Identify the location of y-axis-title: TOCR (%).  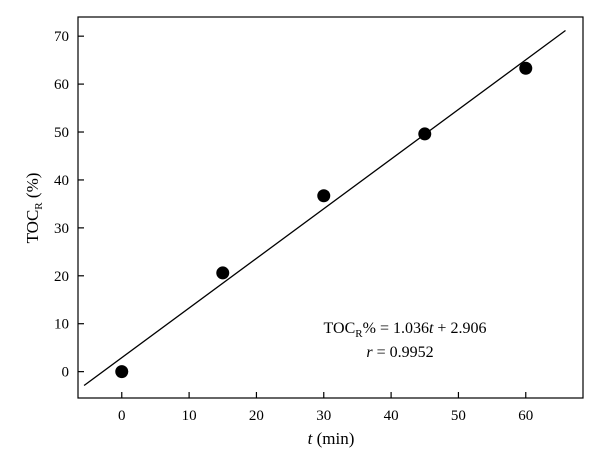
(34, 208).